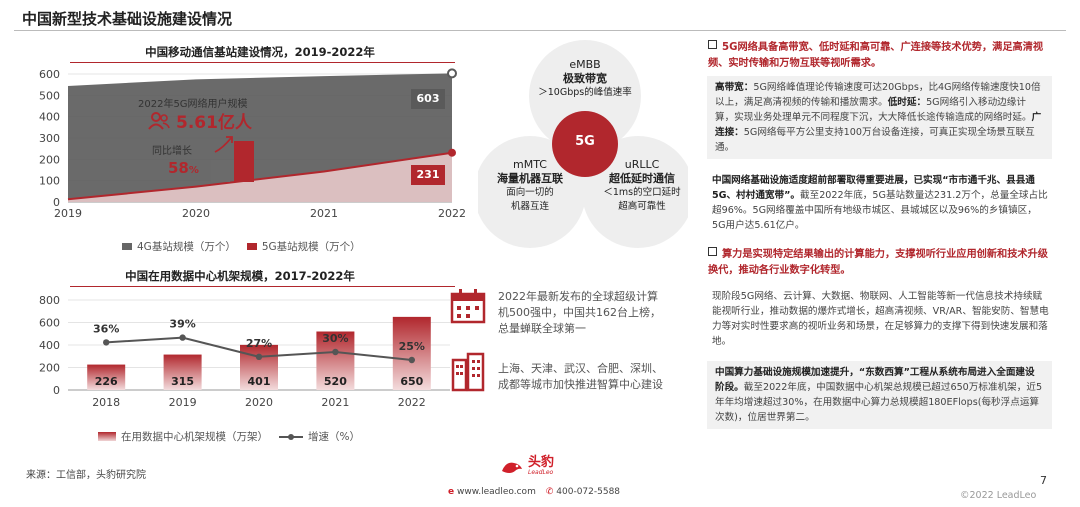 The height and width of the screenshot is (507, 1080). What do you see at coordinates (734, 87) in the screenshot?
I see `kw-high-bandwidth: 高带宽：` at bounding box center [734, 87].